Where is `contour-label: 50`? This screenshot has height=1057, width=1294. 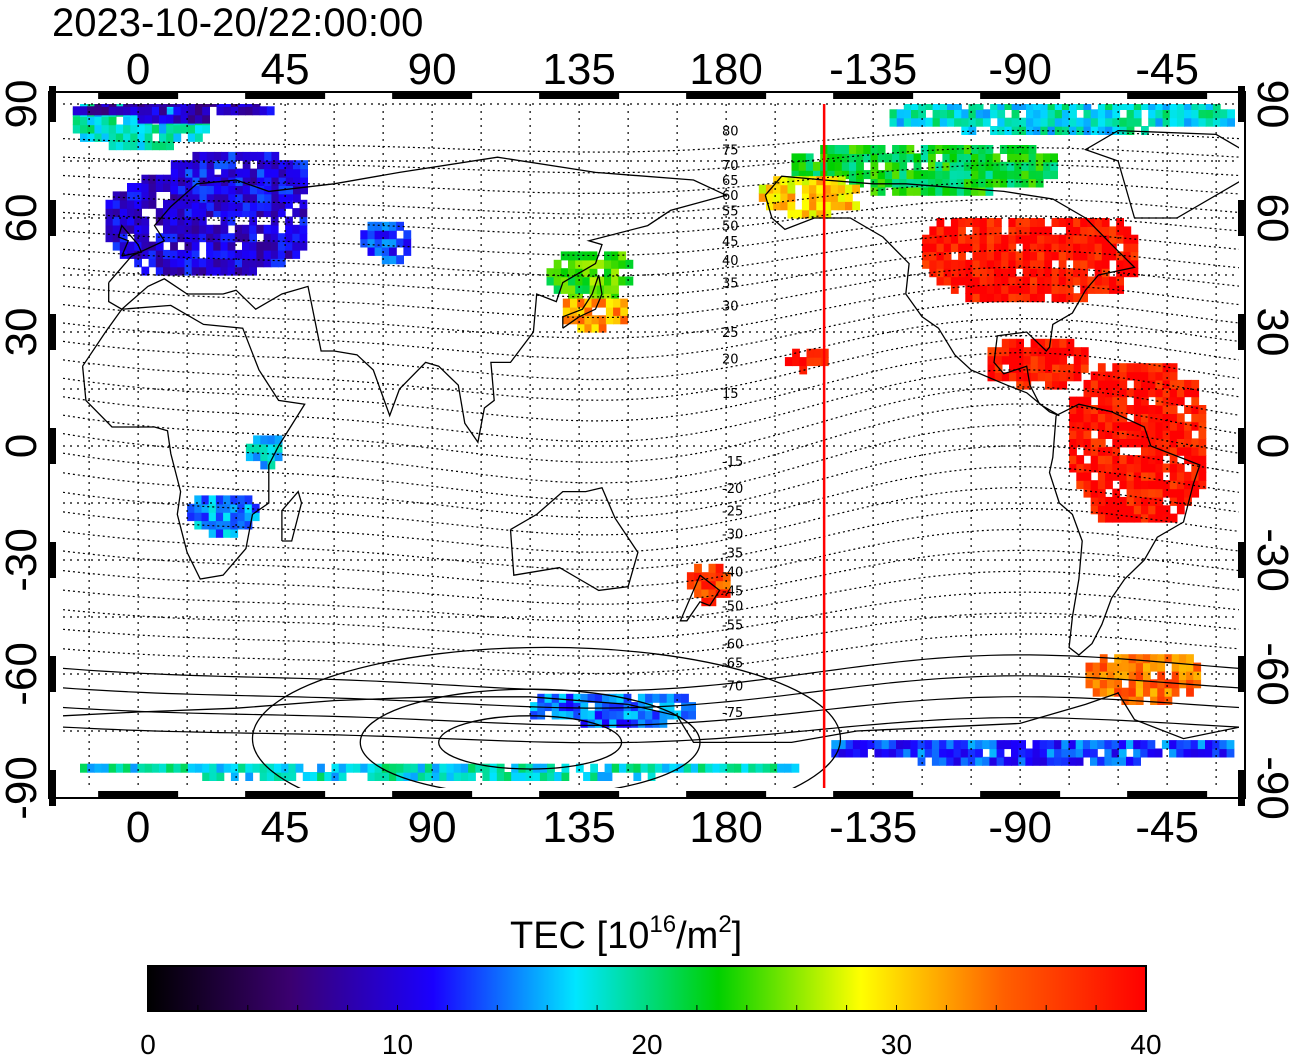 contour-label: 50 is located at coordinates (730, 227).